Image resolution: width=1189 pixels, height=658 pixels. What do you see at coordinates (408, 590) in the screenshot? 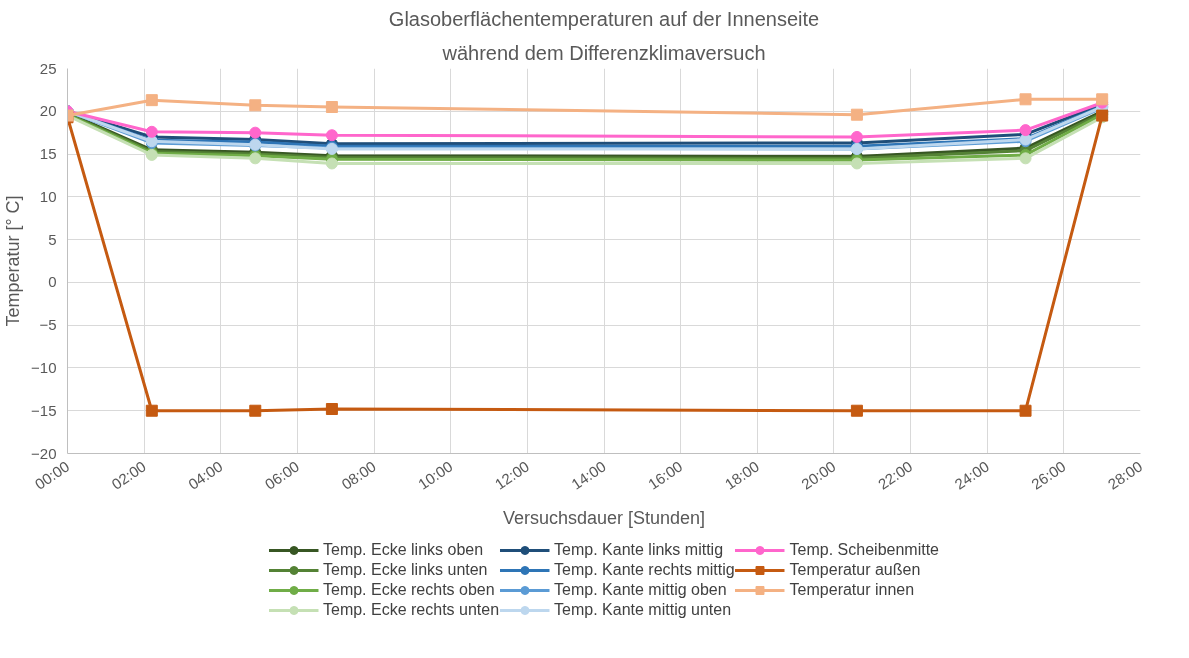
I see `legend-label: Temp. Ecke rechts oben` at bounding box center [408, 590].